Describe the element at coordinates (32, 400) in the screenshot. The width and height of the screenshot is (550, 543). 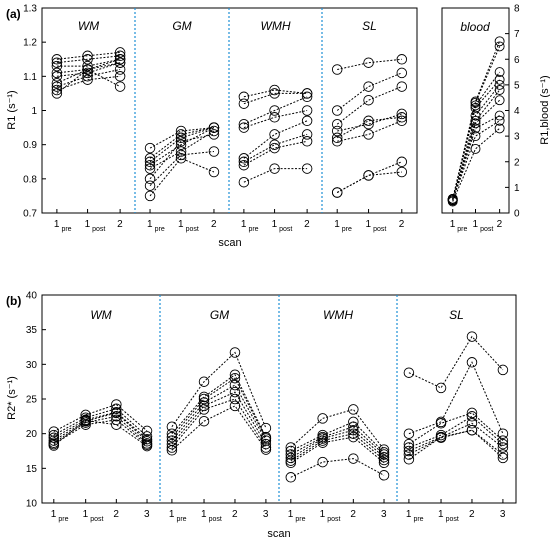
I see `y-tick-label: 25` at that location.